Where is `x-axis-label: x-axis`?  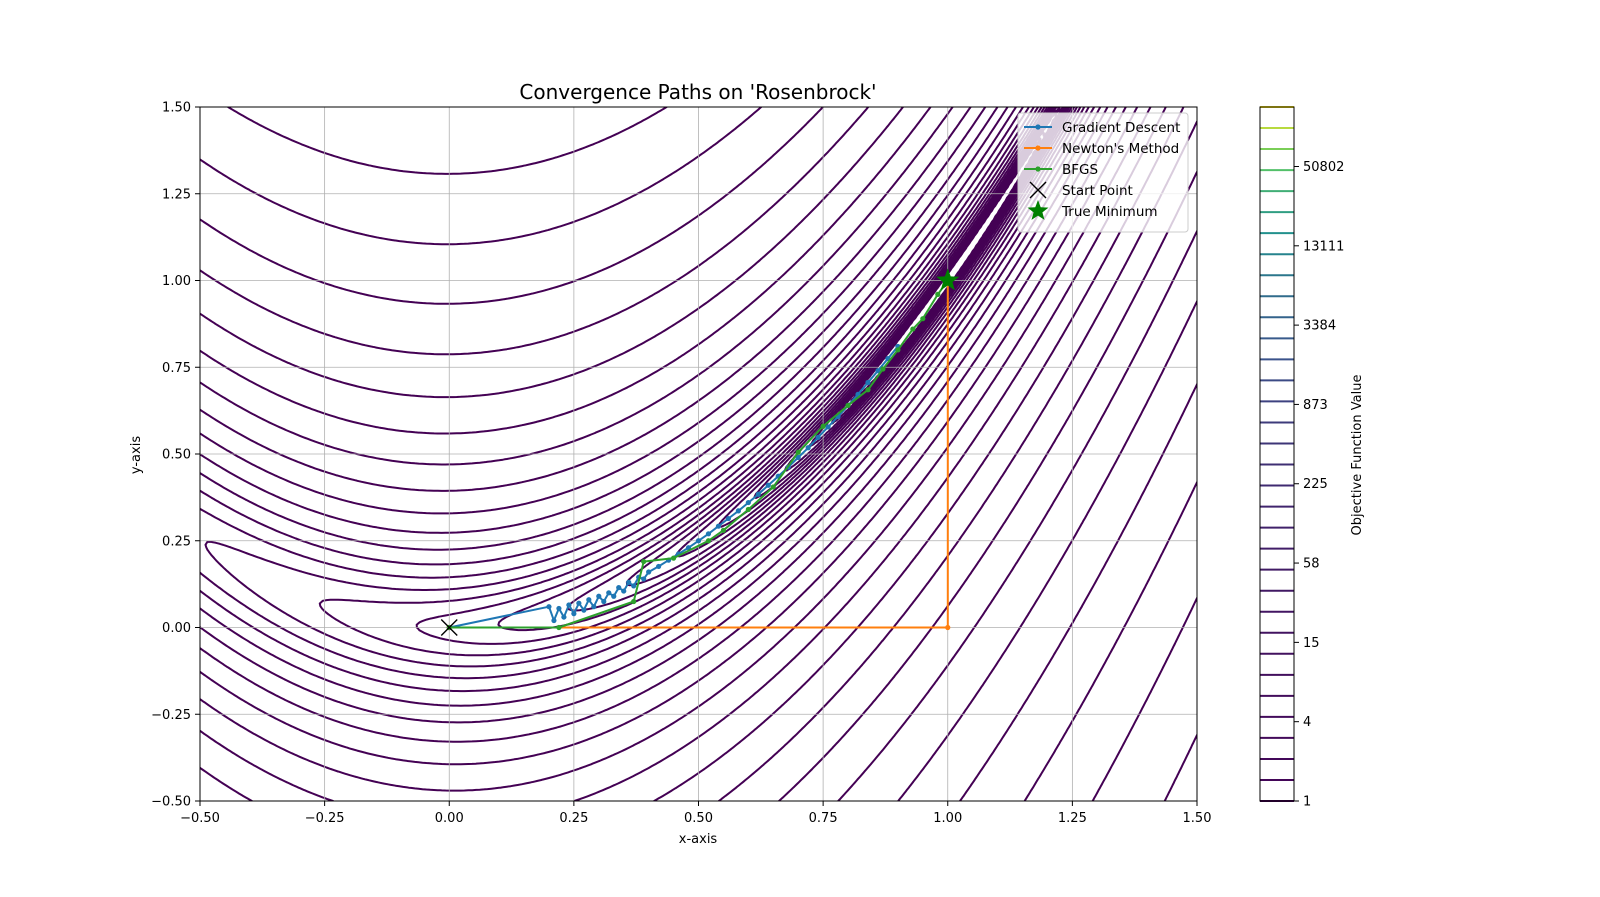 x-axis-label: x-axis is located at coordinates (698, 839).